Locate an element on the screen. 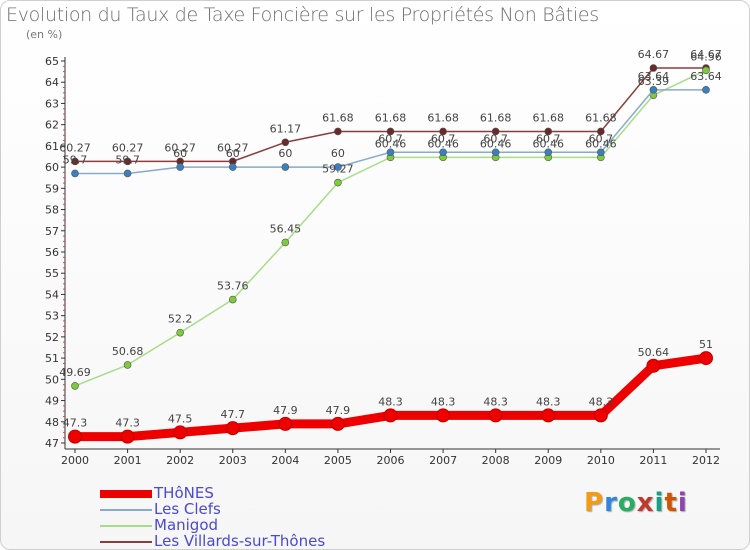 The width and height of the screenshot is (750, 550). logo-letter: x is located at coordinates (645, 503).